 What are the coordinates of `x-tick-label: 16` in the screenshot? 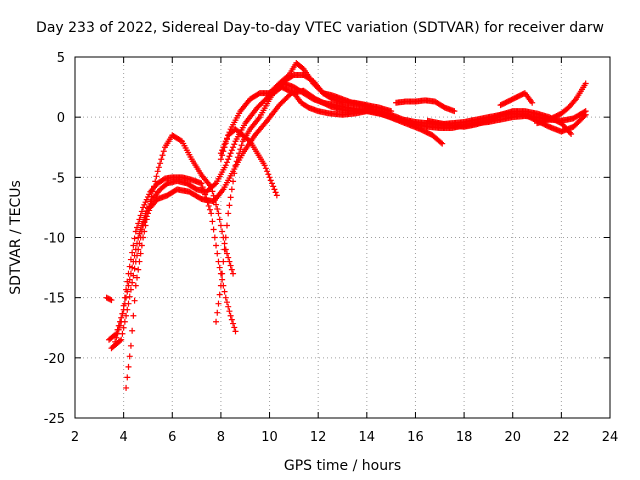 It's located at (415, 437).